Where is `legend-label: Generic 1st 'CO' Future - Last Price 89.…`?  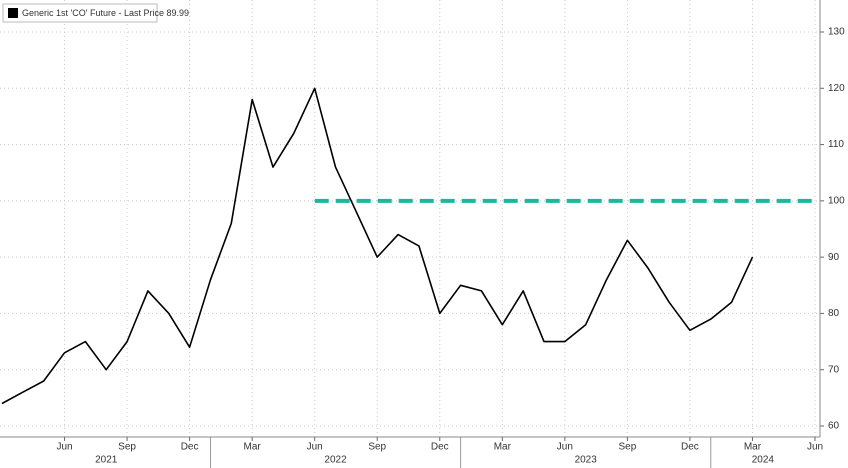 legend-label: Generic 1st 'CO' Future - Last Price 89.… is located at coordinates (105, 13).